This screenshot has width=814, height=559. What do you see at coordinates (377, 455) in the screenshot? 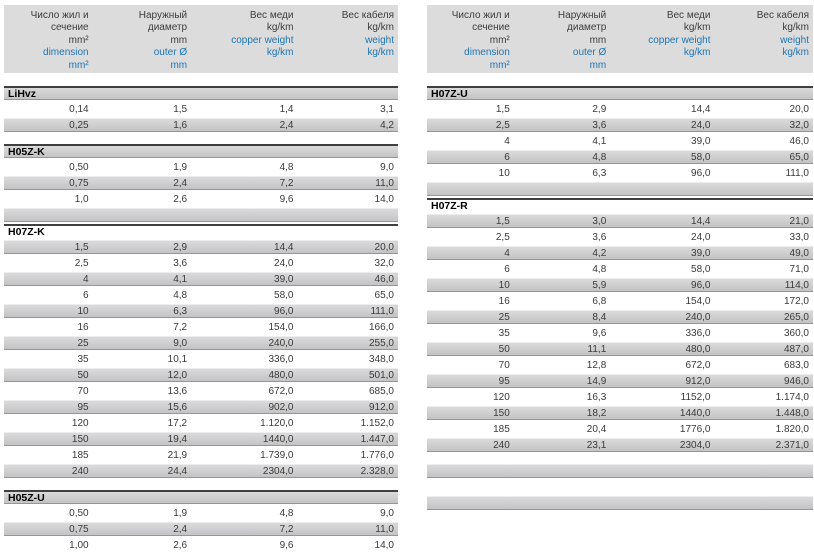
I see `cell: 1.776,0` at bounding box center [377, 455].